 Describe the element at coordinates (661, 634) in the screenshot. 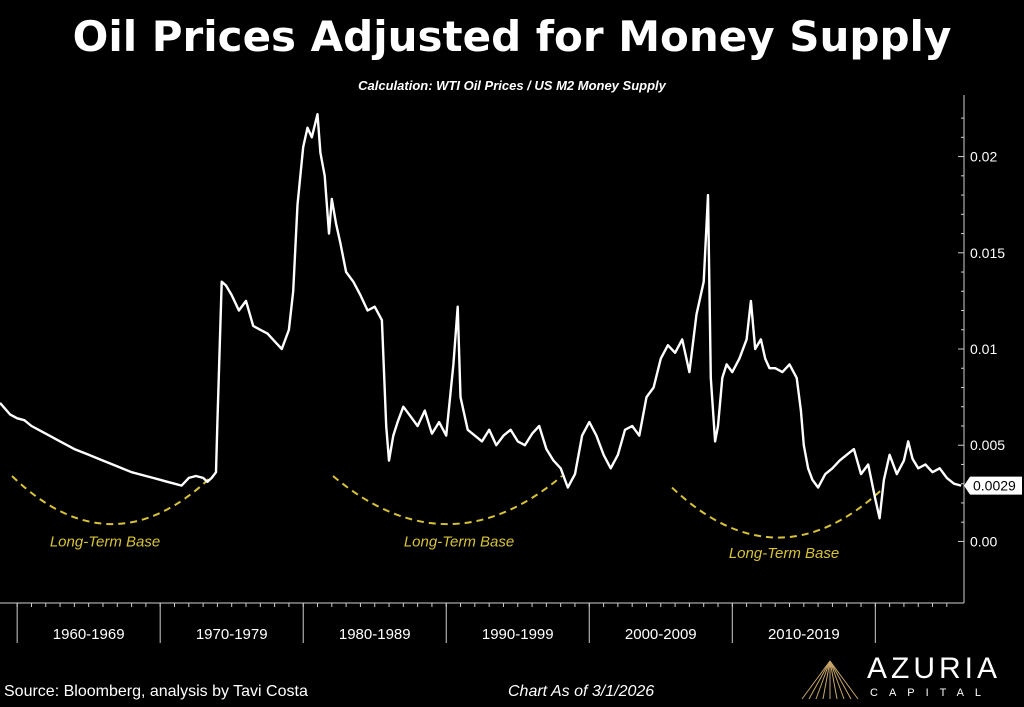

I see `x-tick-label: 2000-2009` at that location.